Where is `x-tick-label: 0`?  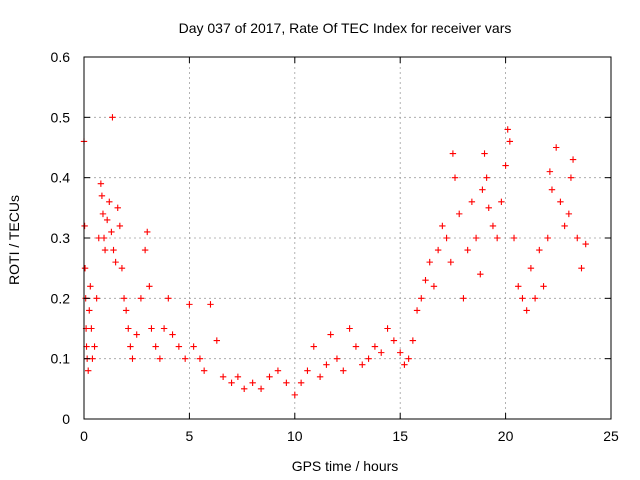
x-tick-label: 0 is located at coordinates (84, 436).